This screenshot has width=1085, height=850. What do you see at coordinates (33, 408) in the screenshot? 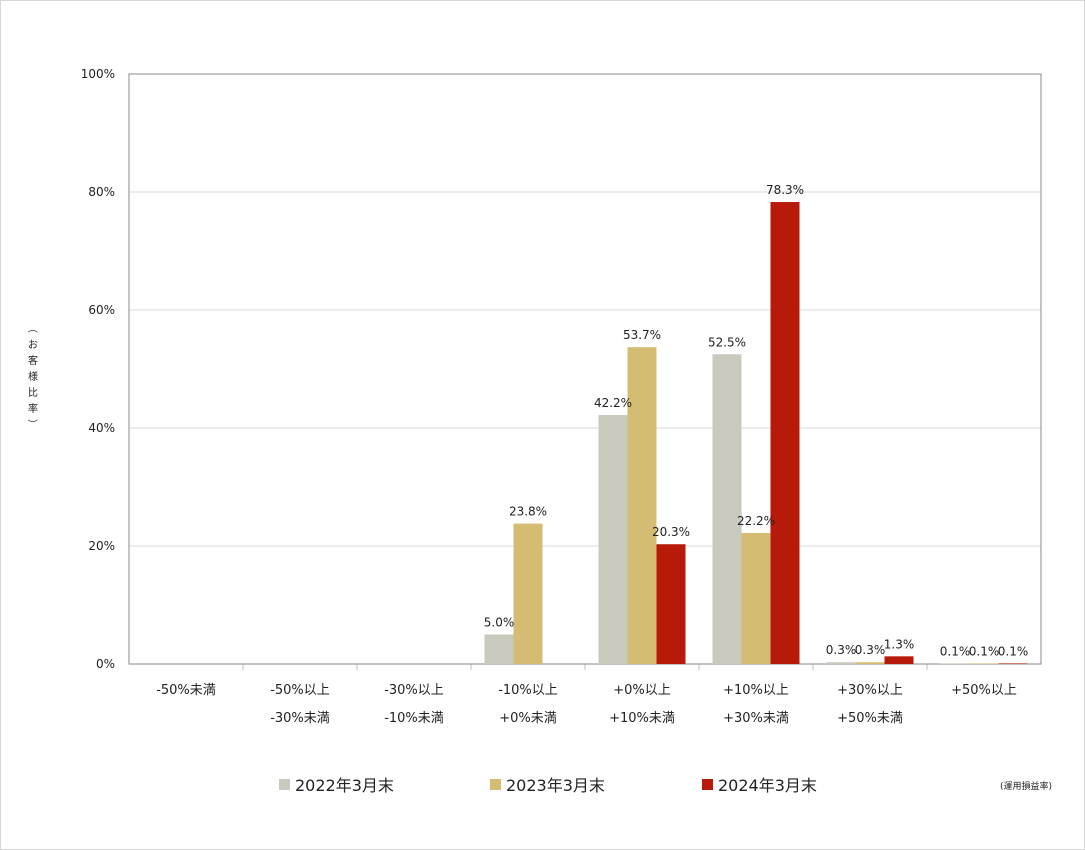
I see `y-label-char: 率` at bounding box center [33, 408].